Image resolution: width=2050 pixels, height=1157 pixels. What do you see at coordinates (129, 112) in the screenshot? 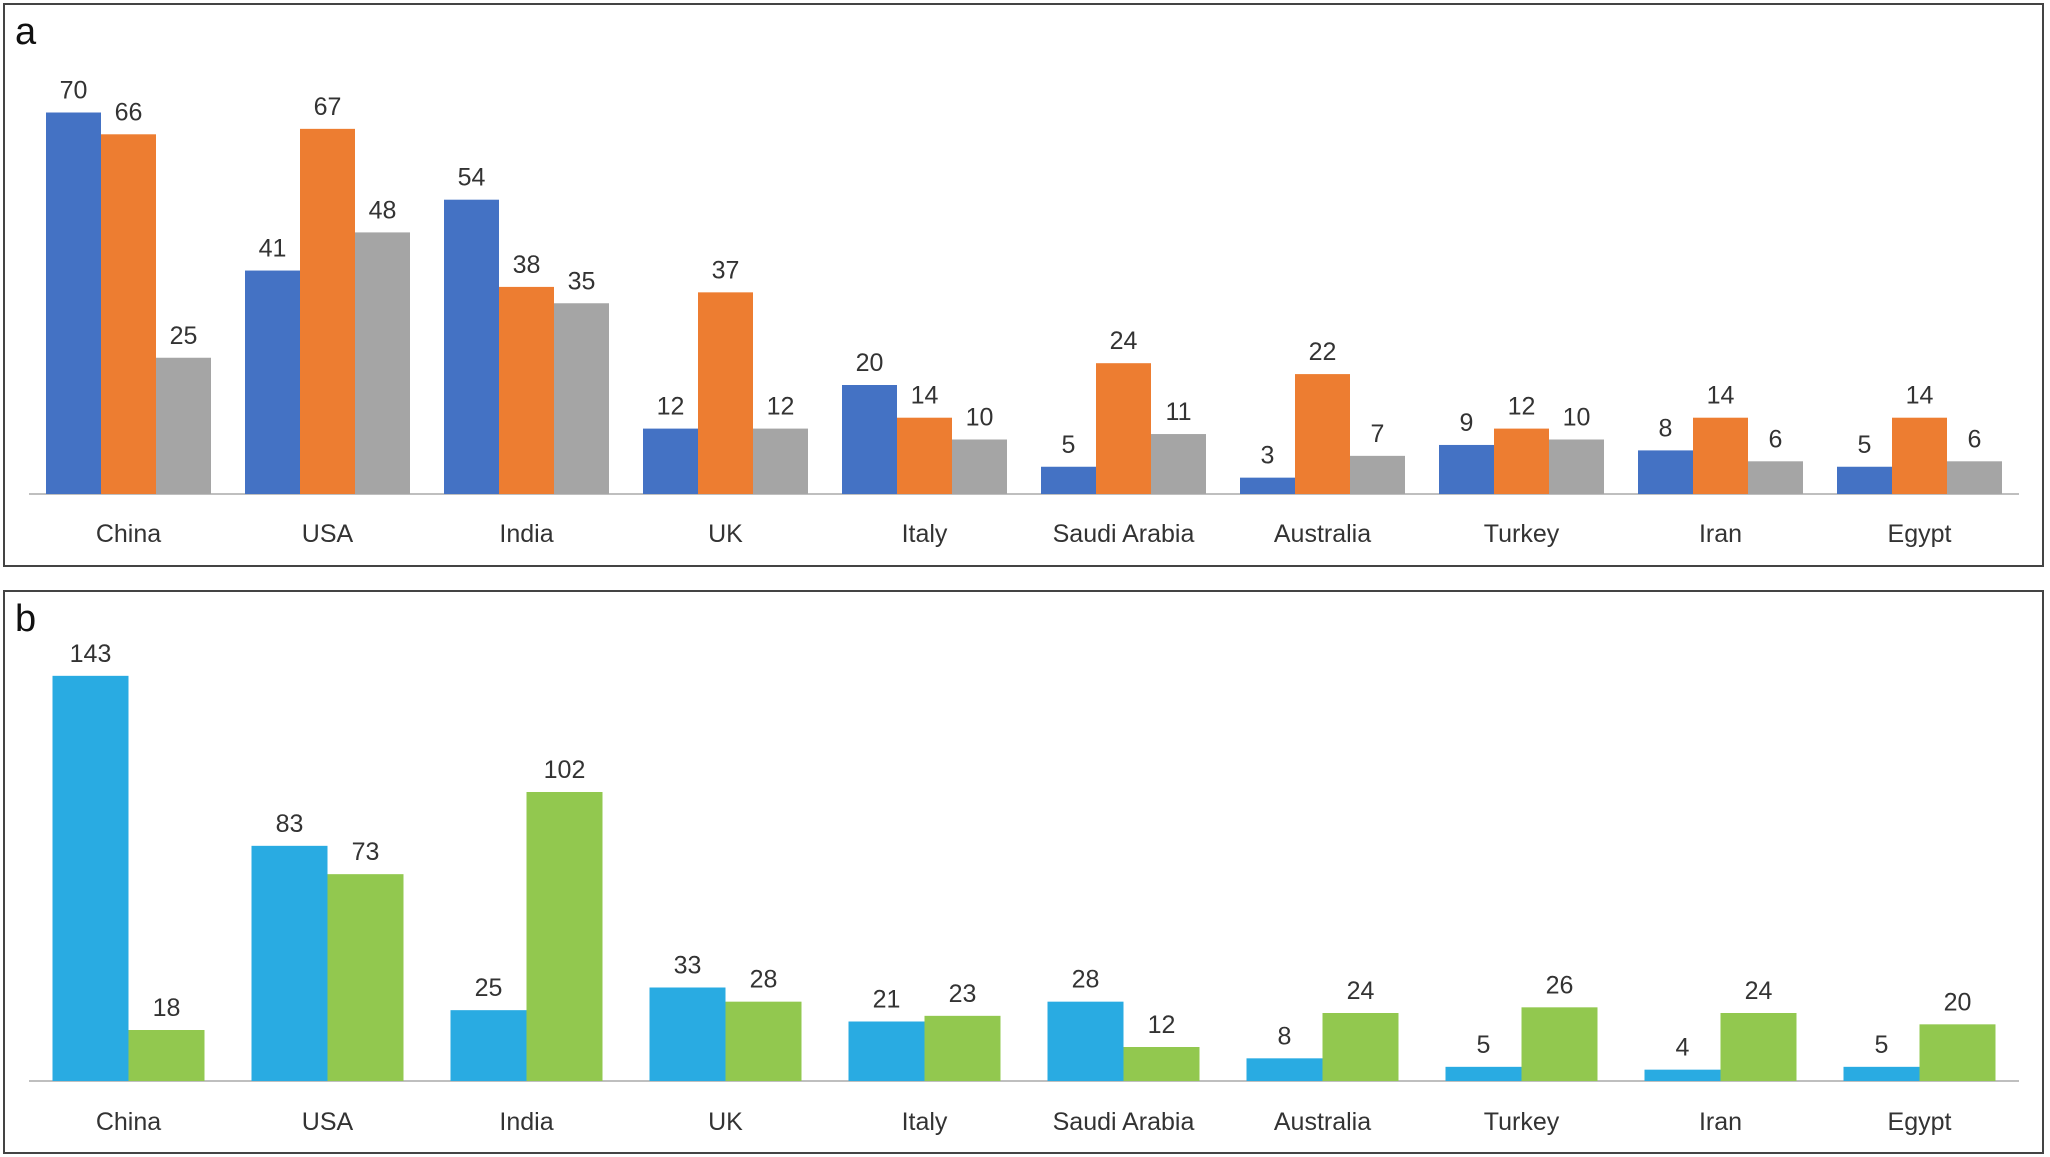
I see `data-label: 66` at bounding box center [129, 112].